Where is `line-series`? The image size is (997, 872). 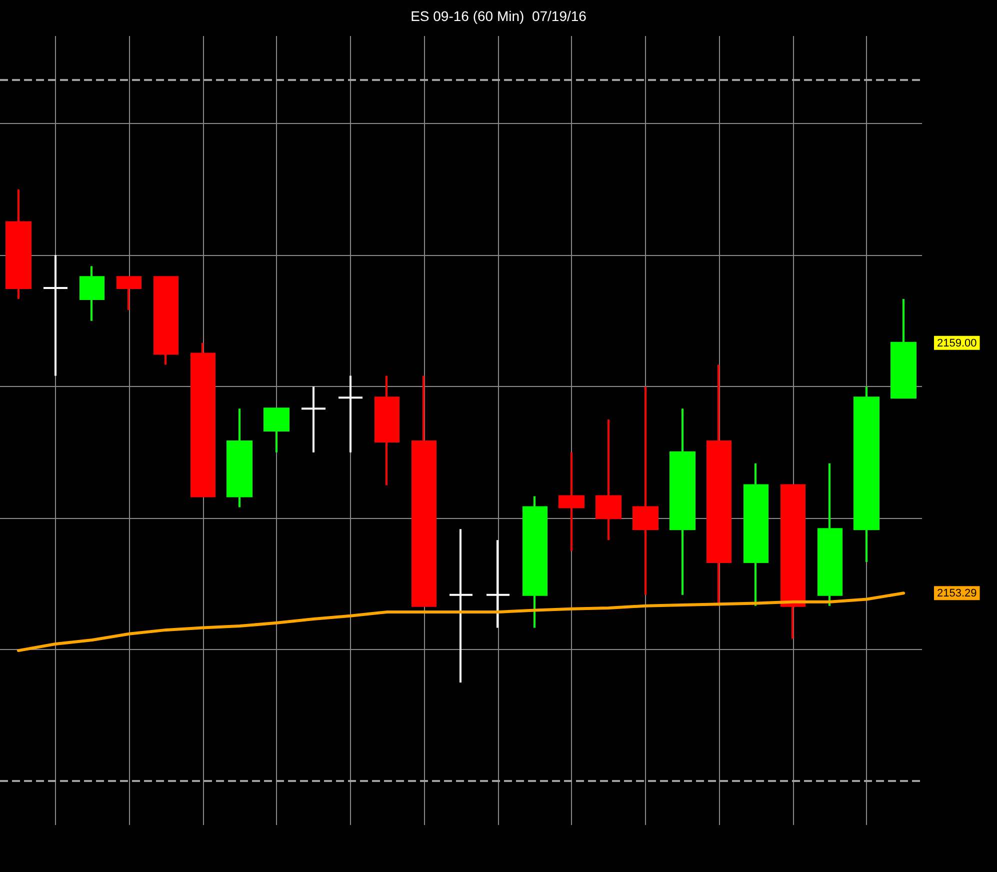 line-series is located at coordinates (461, 622).